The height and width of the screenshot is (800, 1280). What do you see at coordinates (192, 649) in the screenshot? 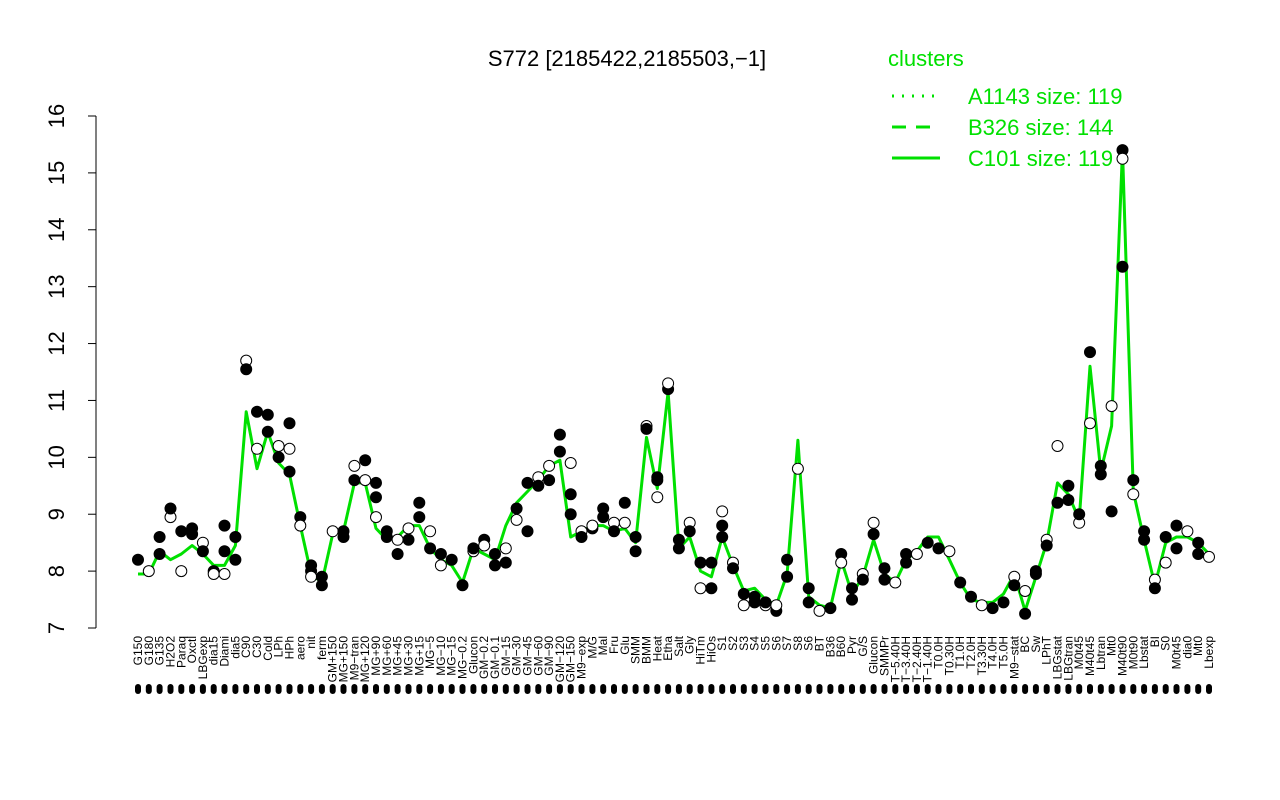
I see `x-tick-label: Oxctl` at bounding box center [192, 649].